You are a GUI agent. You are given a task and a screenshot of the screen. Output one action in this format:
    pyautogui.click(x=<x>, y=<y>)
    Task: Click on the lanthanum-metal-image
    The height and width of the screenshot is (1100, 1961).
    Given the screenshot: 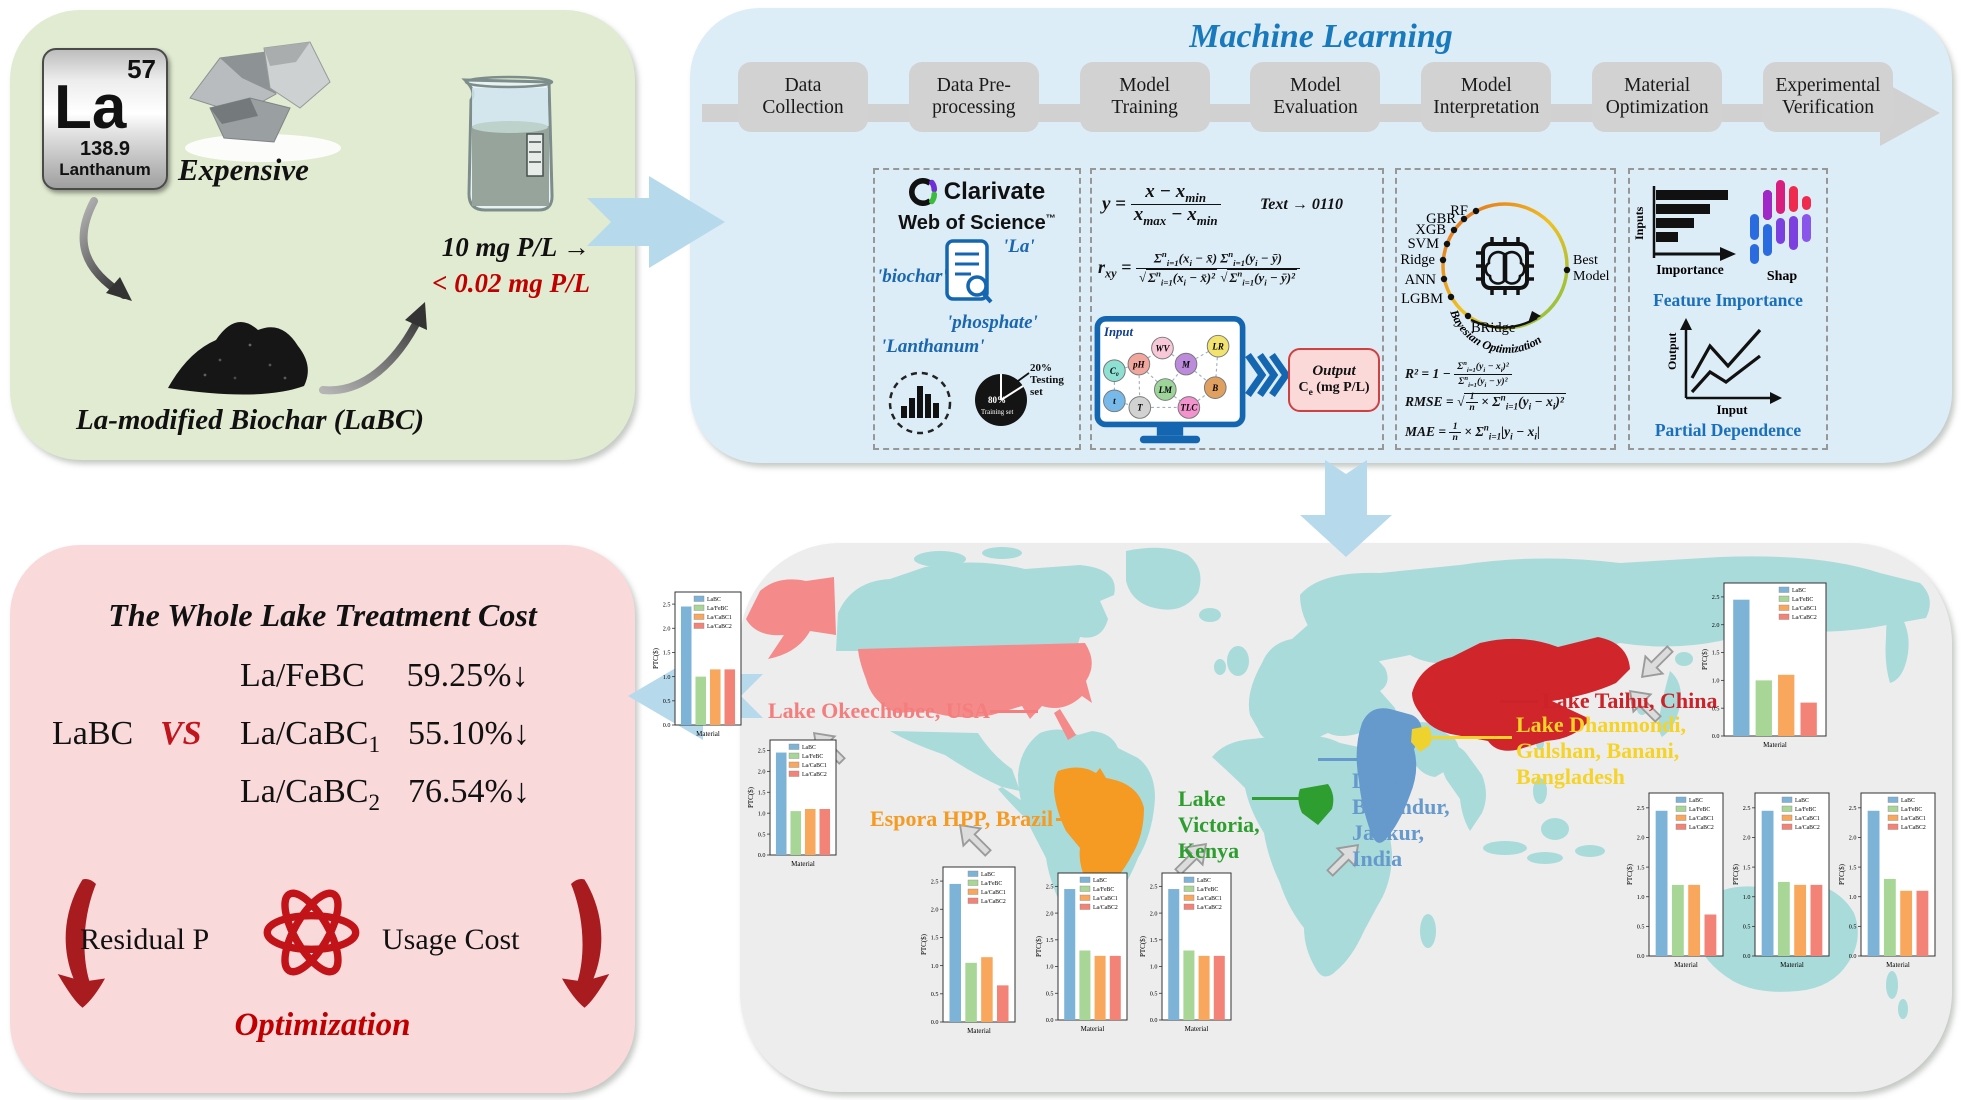 What is the action you would take?
    pyautogui.click(x=263, y=101)
    